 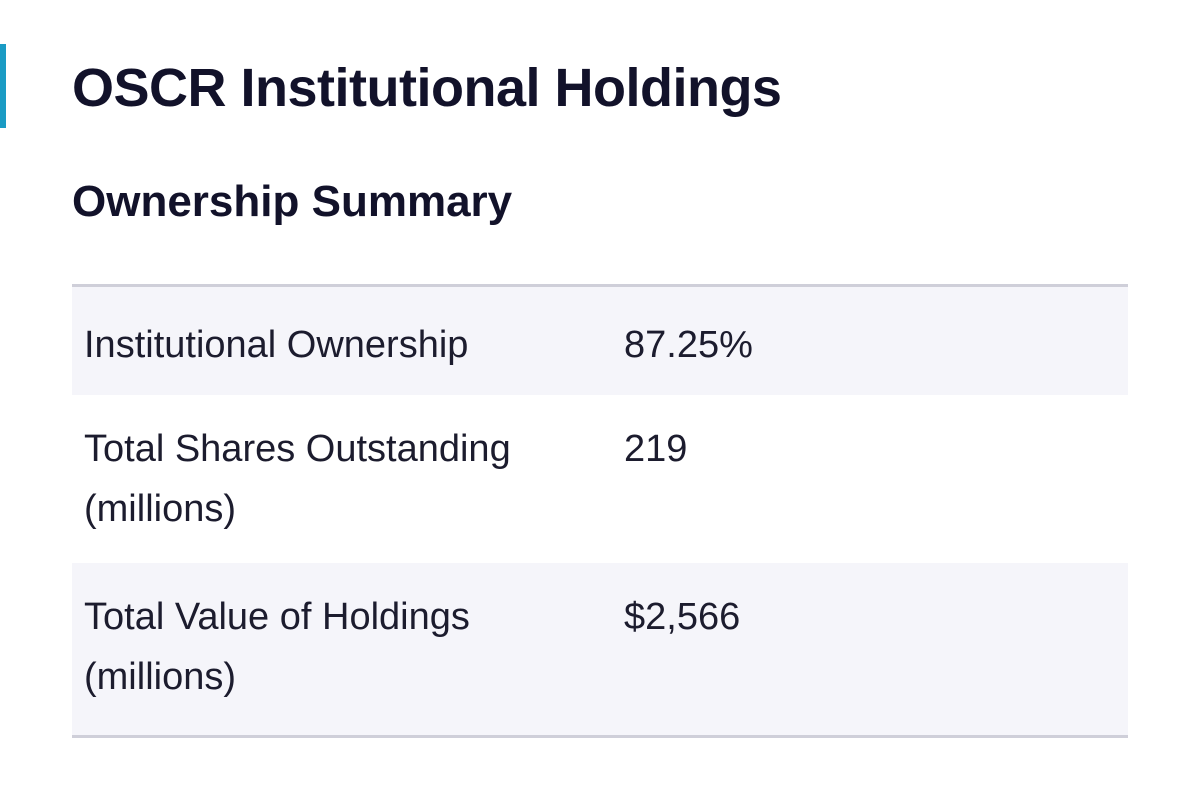 What do you see at coordinates (688, 345) in the screenshot?
I see `row-value: 87.25%` at bounding box center [688, 345].